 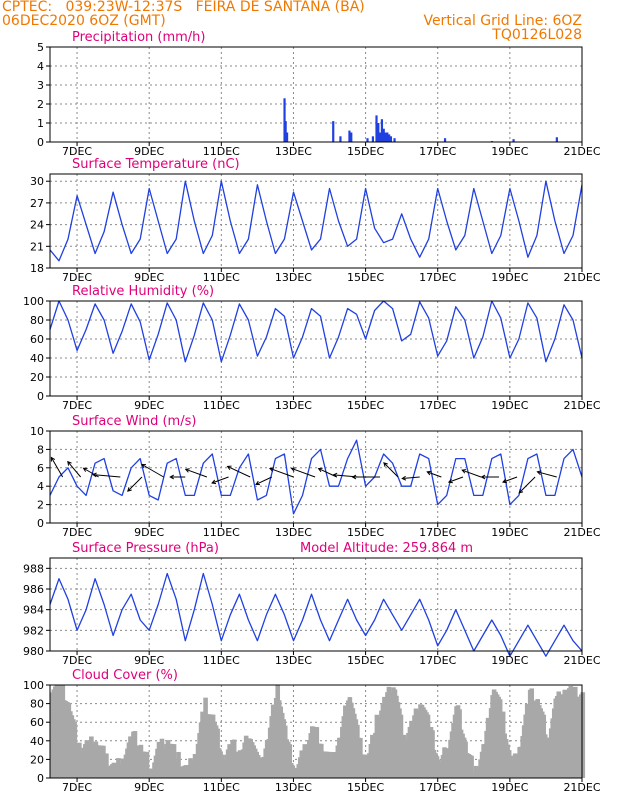 What do you see at coordinates (37, 377) in the screenshot?
I see `y-tick-label: 20` at bounding box center [37, 377].